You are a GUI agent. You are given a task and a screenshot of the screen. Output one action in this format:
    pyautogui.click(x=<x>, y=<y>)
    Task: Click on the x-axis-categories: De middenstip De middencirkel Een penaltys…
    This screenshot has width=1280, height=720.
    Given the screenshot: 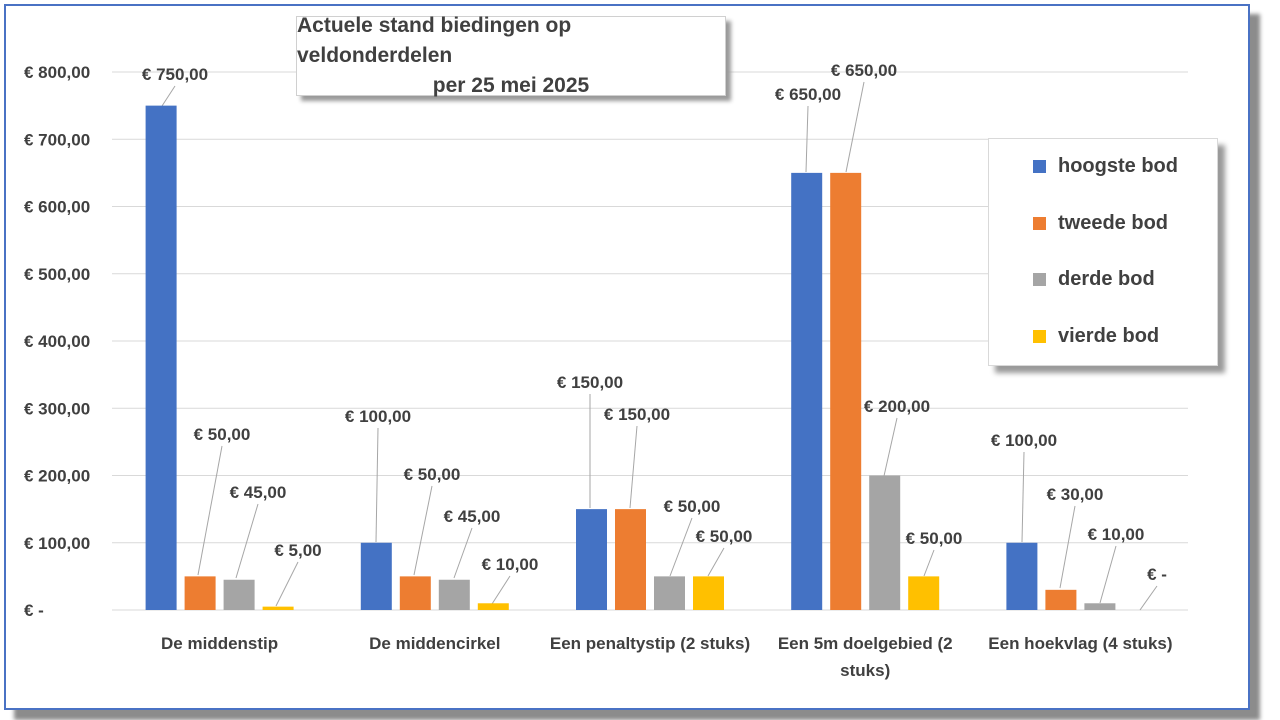 What is the action you would take?
    pyautogui.click(x=666, y=657)
    